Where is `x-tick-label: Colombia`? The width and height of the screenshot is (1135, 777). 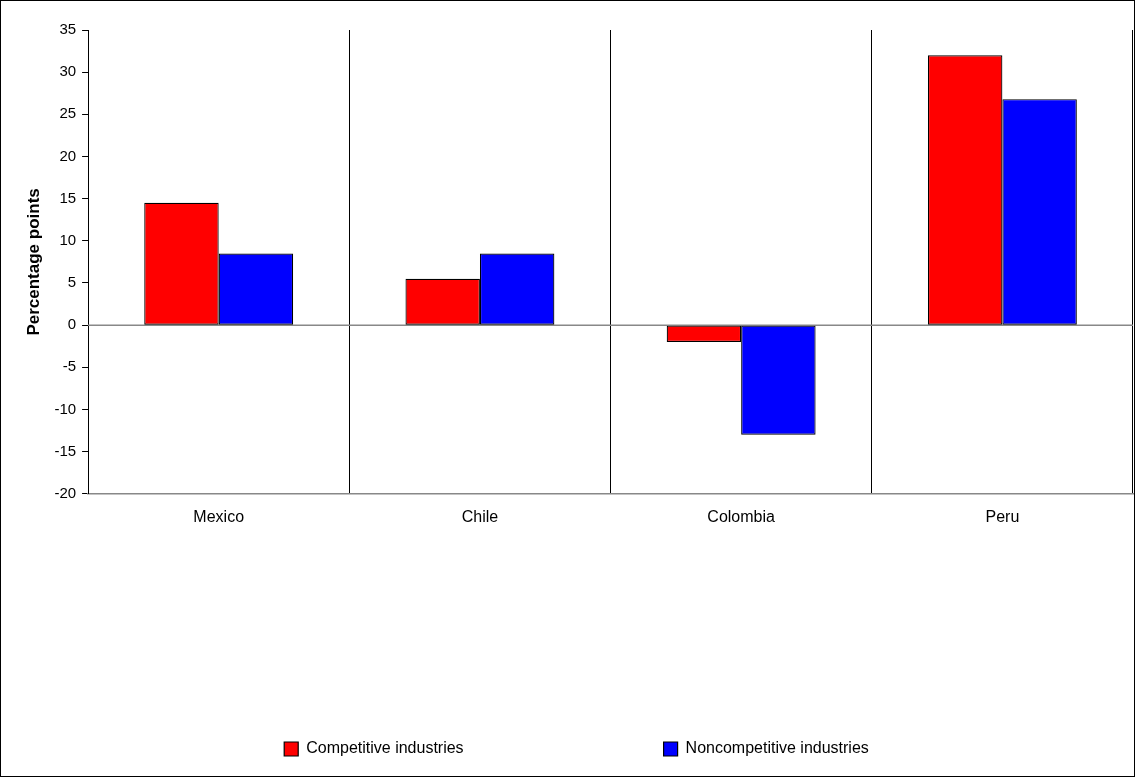 x-tick-label: Colombia is located at coordinates (741, 516).